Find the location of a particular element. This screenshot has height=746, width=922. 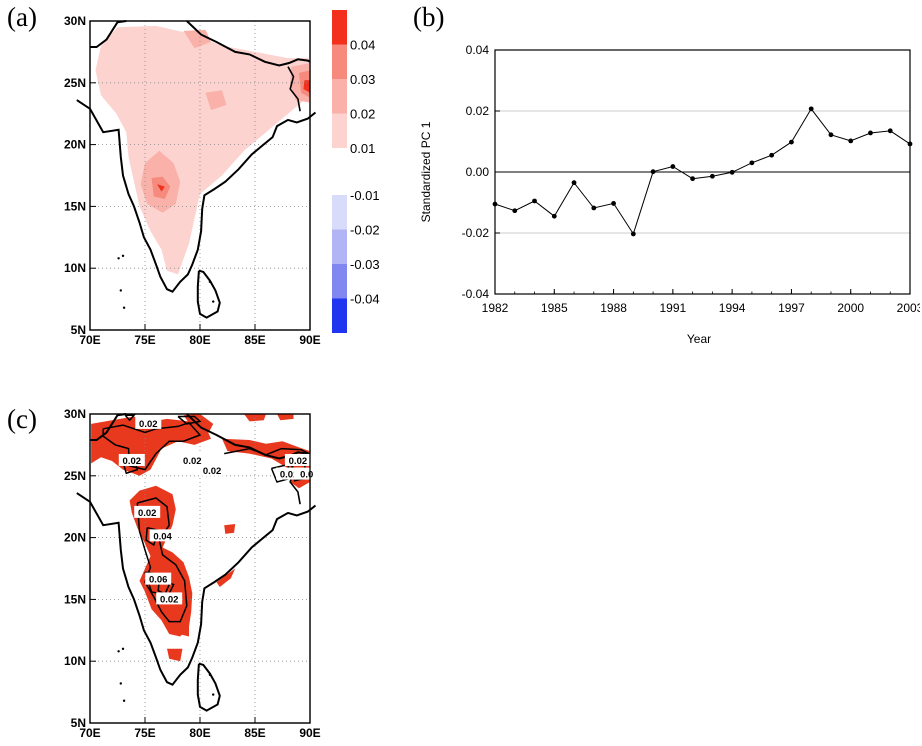

line-chart-series is located at coordinates (702, 171).